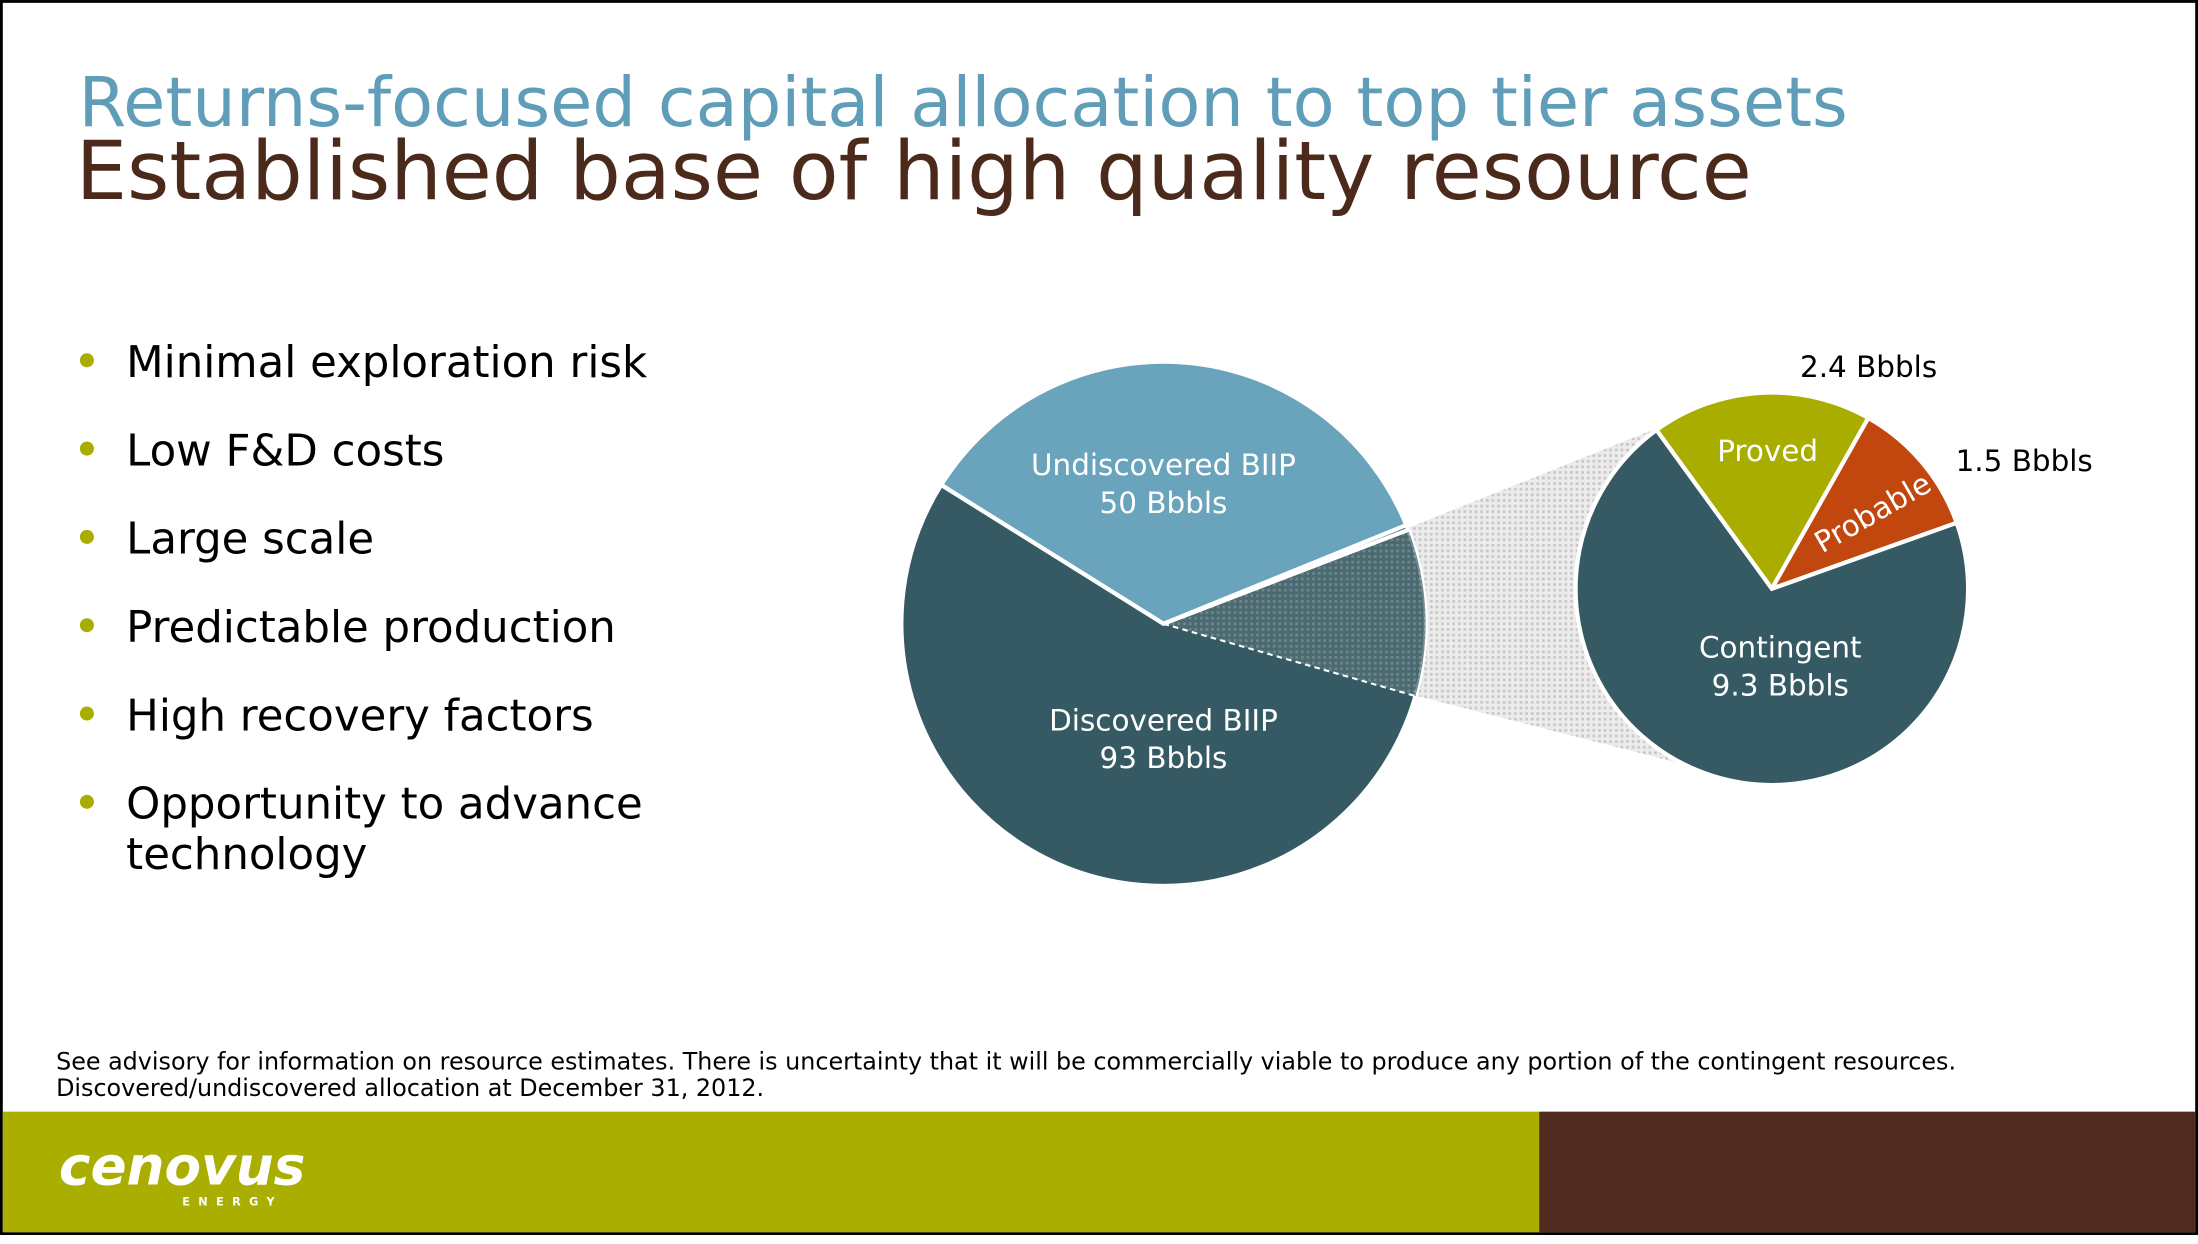 This screenshot has height=1244, width=2198. What do you see at coordinates (387, 363) in the screenshot?
I see `bullet-text: Minimal exploration risk` at bounding box center [387, 363].